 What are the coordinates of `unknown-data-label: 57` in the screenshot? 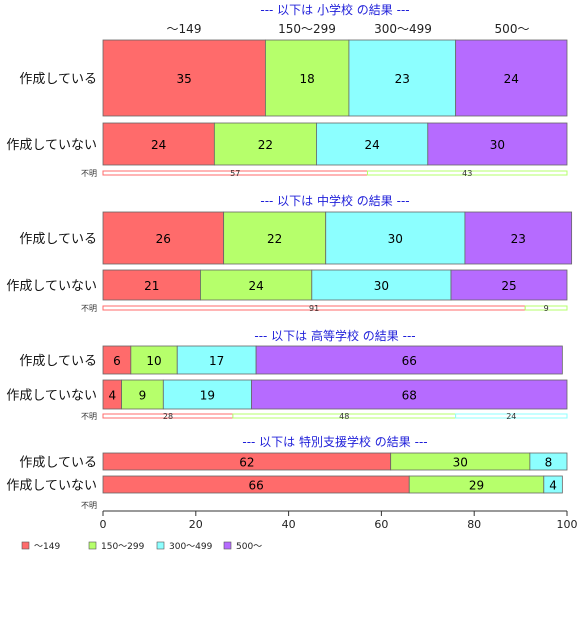 It's located at (235, 173).